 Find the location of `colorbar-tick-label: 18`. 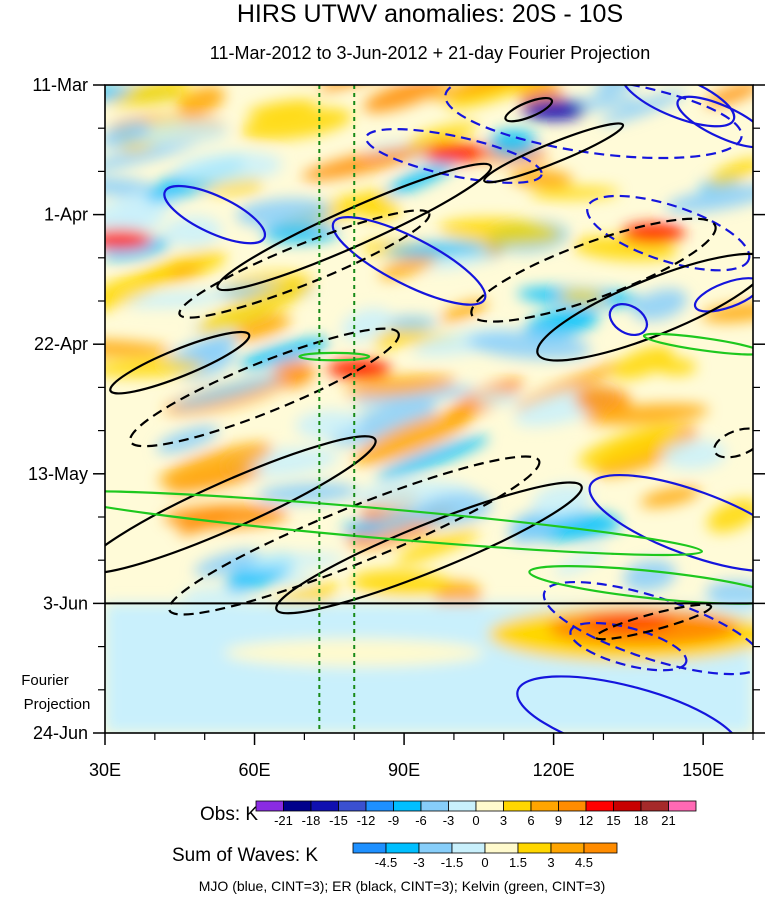

colorbar-tick-label: 18 is located at coordinates (641, 820).